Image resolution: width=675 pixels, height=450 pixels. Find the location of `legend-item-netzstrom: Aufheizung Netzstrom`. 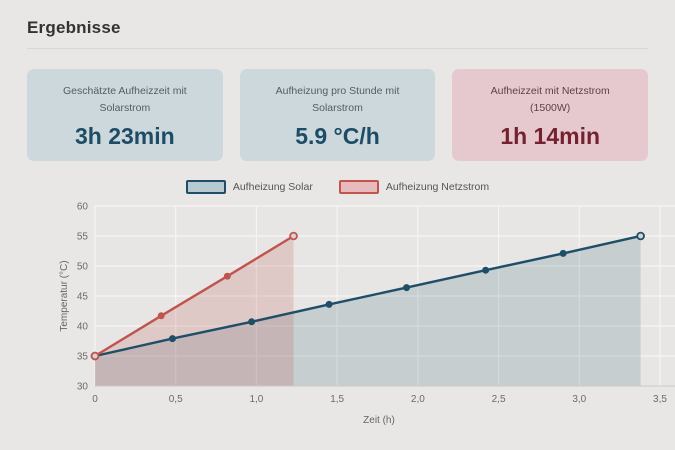

legend-item-netzstrom: Aufheizung Netzstrom is located at coordinates (414, 186).